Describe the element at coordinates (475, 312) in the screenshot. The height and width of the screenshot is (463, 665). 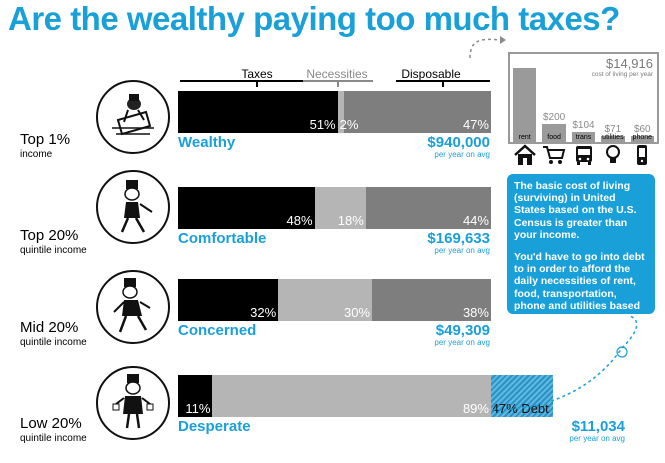
I see `pct-disposable: 38%` at that location.